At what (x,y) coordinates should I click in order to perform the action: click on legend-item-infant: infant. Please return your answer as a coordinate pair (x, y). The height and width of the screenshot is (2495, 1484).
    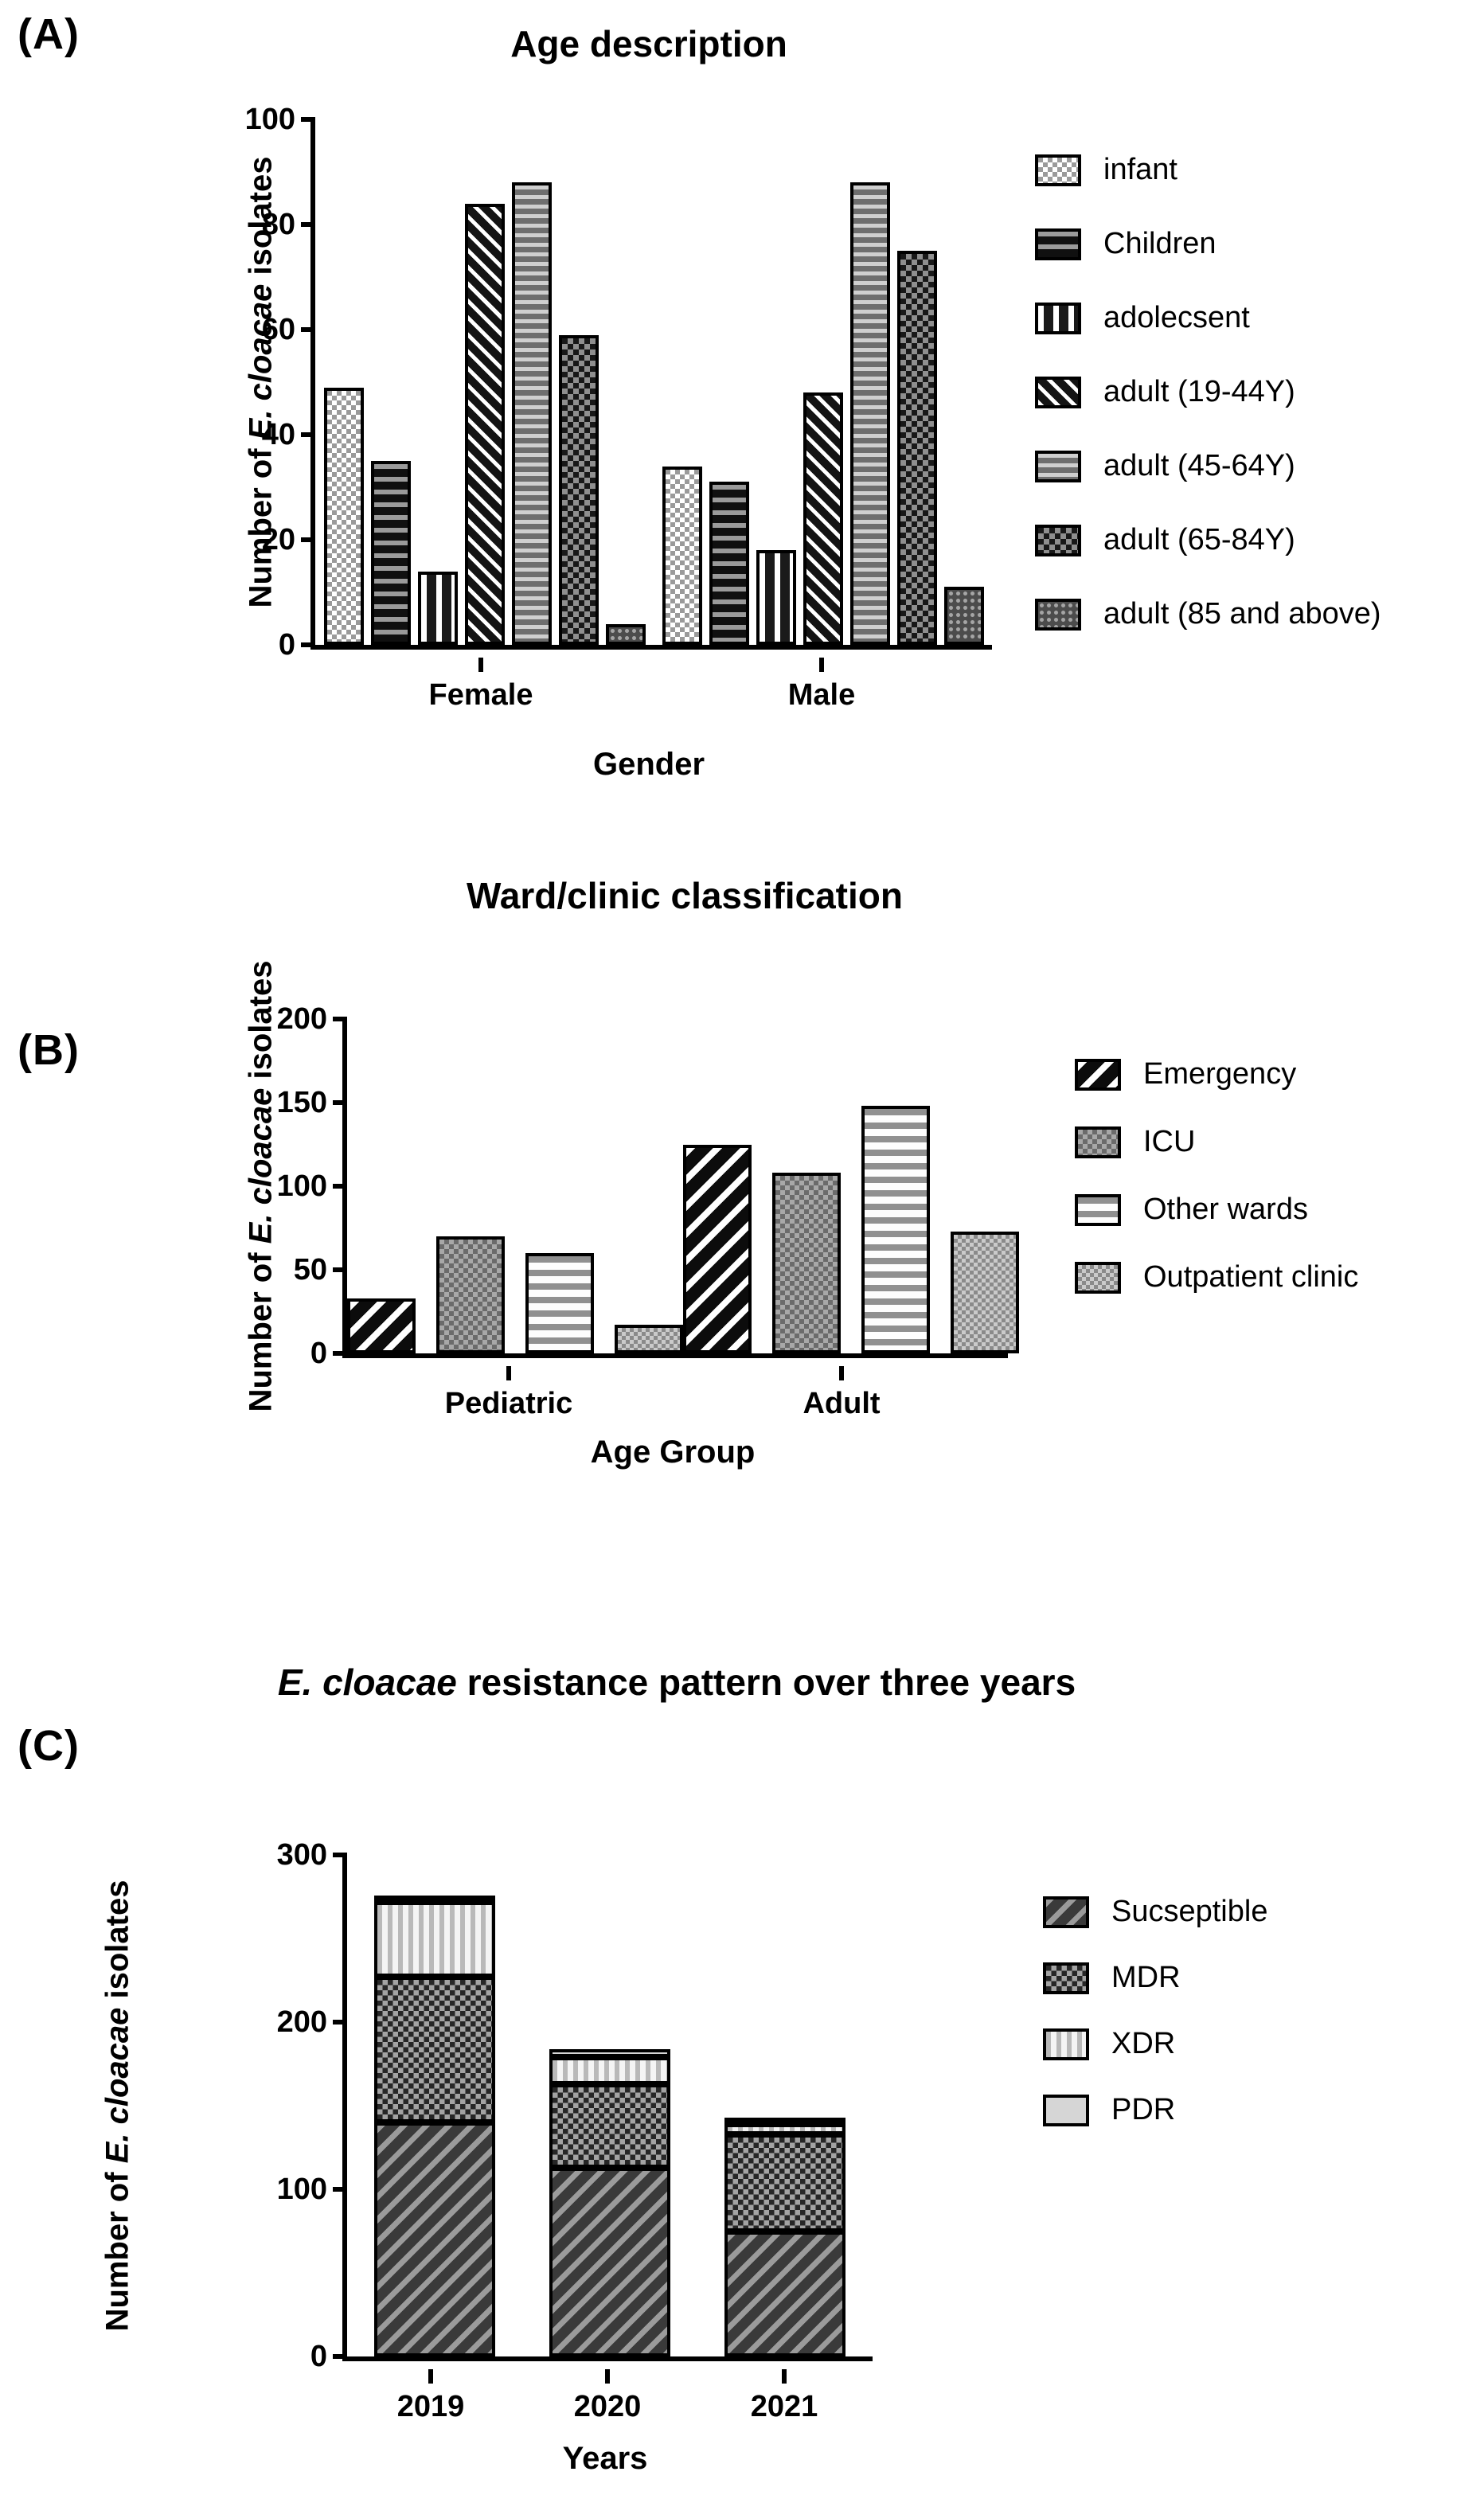
    Looking at the image, I should click on (1208, 170).